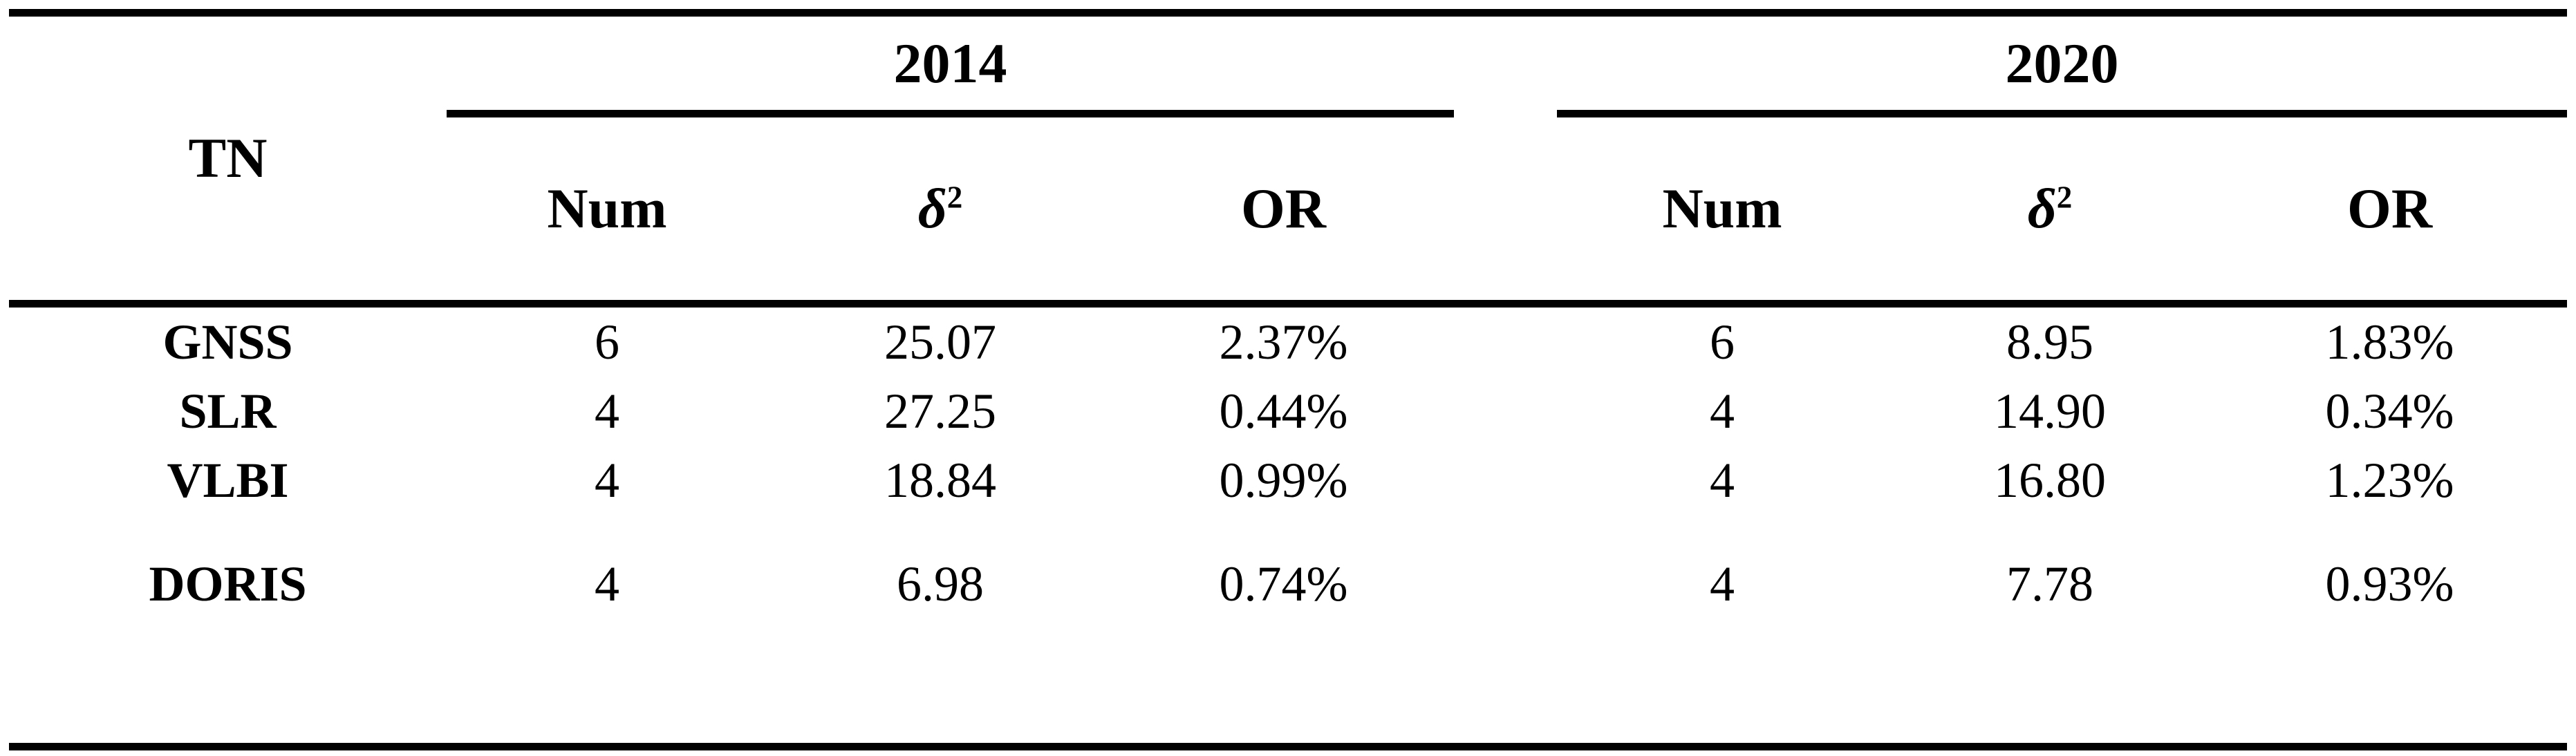 This screenshot has width=2576, height=756. What do you see at coordinates (1283, 342) in the screenshot?
I see `cell-gnss-2014-or: 2.37%` at bounding box center [1283, 342].